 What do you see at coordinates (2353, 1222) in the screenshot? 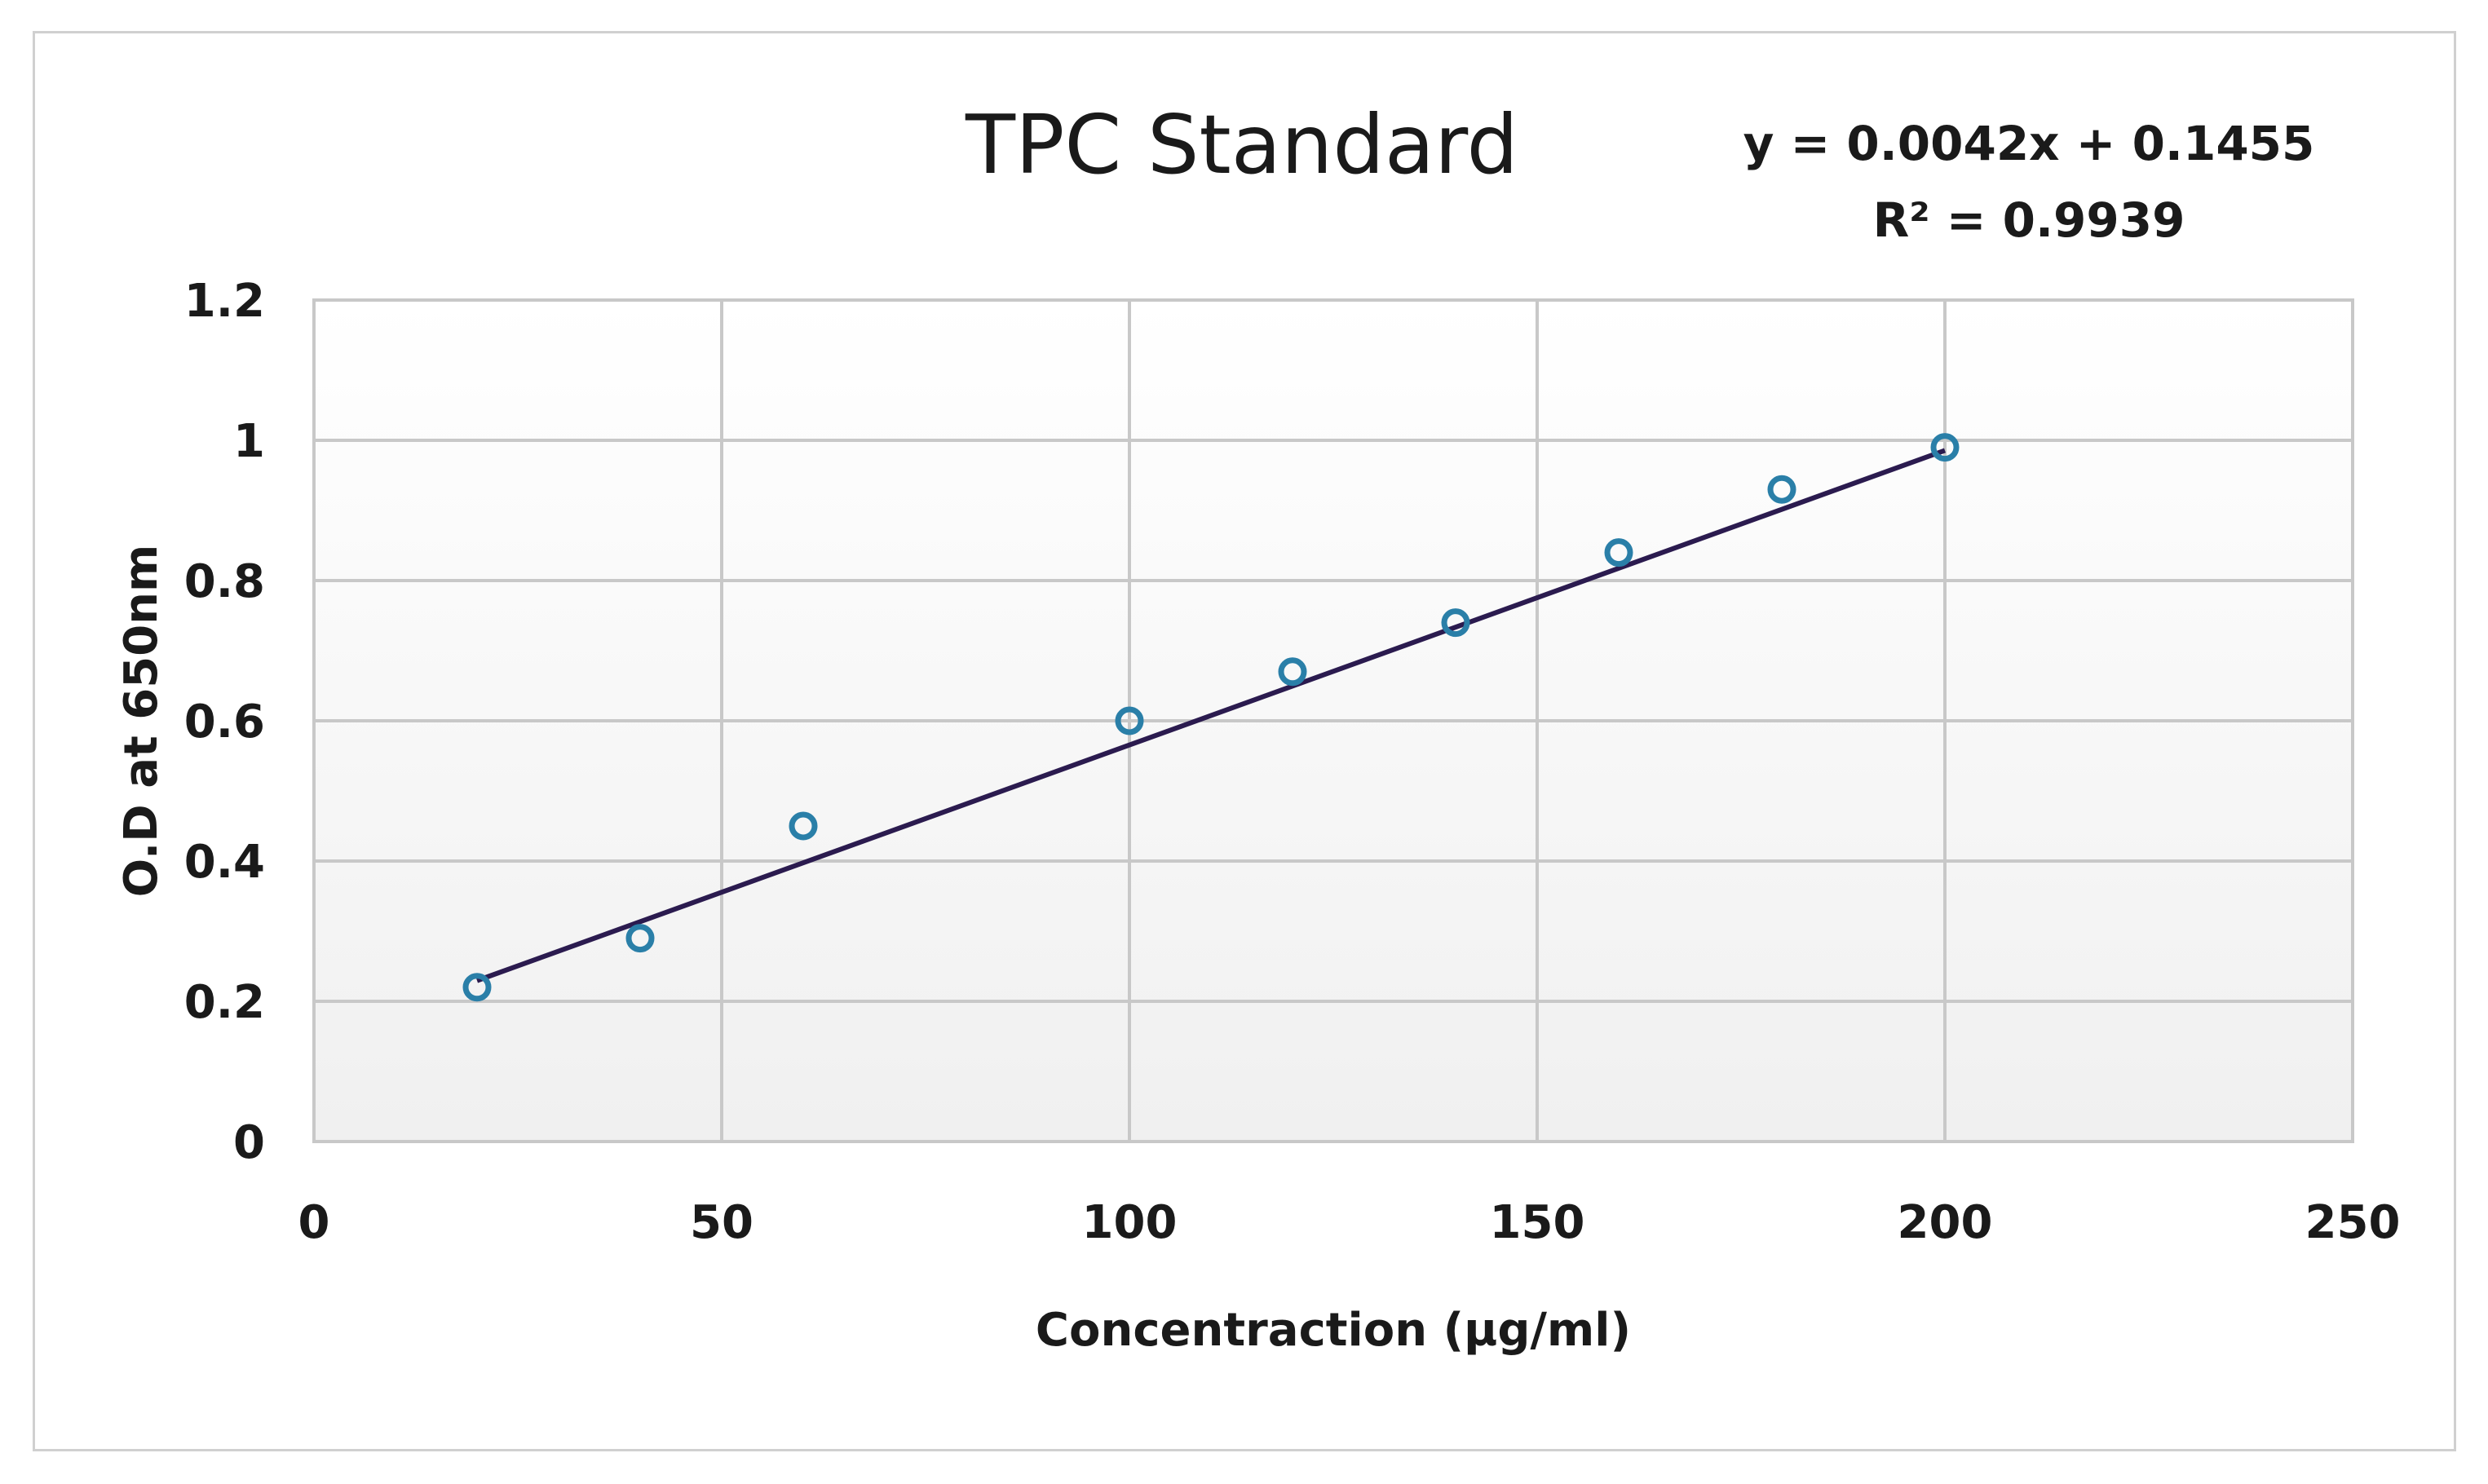
I see `x-tick-label: 250` at bounding box center [2353, 1222].